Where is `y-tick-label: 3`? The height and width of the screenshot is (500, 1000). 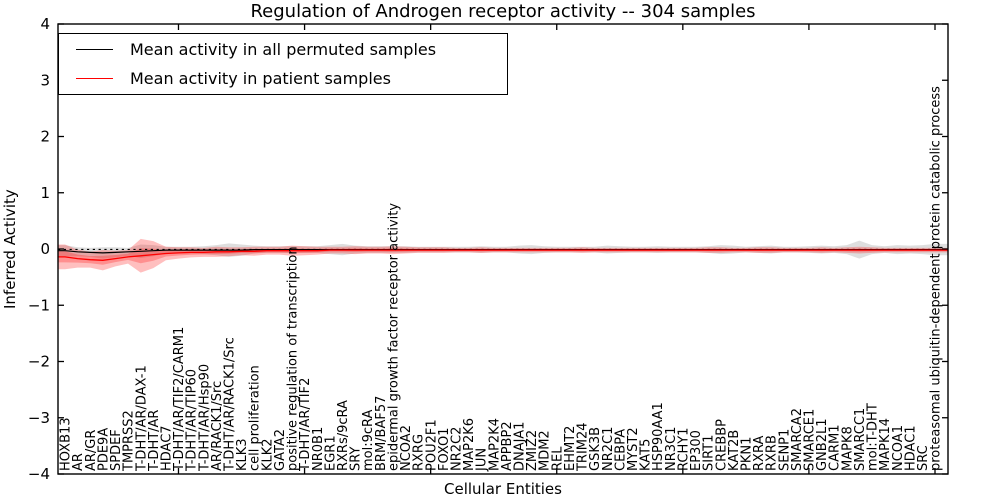
y-tick-label: 3 is located at coordinates (45, 80).